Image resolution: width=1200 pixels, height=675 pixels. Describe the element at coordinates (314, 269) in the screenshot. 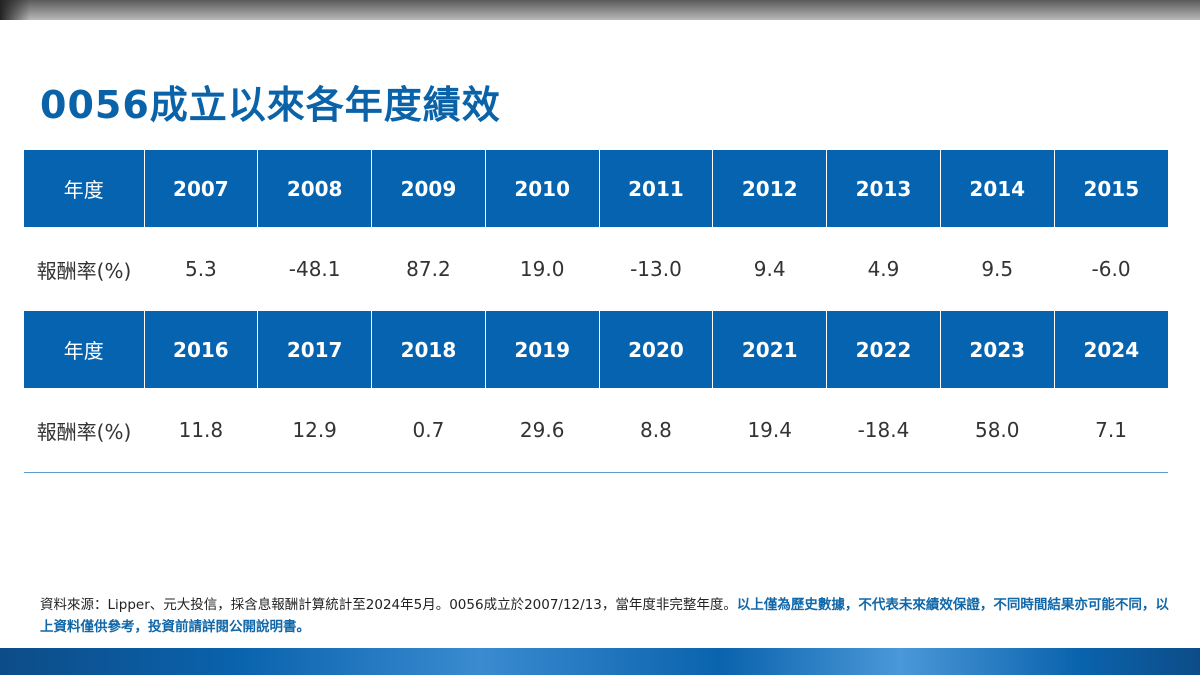

I see `return-cell: -48.1` at that location.